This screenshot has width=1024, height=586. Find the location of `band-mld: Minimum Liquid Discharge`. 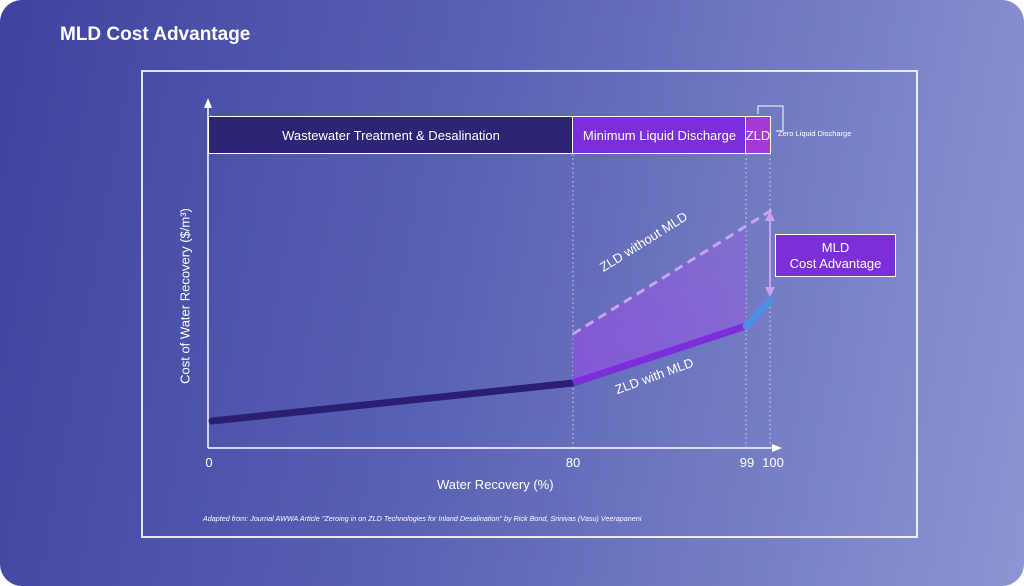

band-mld: Minimum Liquid Discharge is located at coordinates (659, 135).